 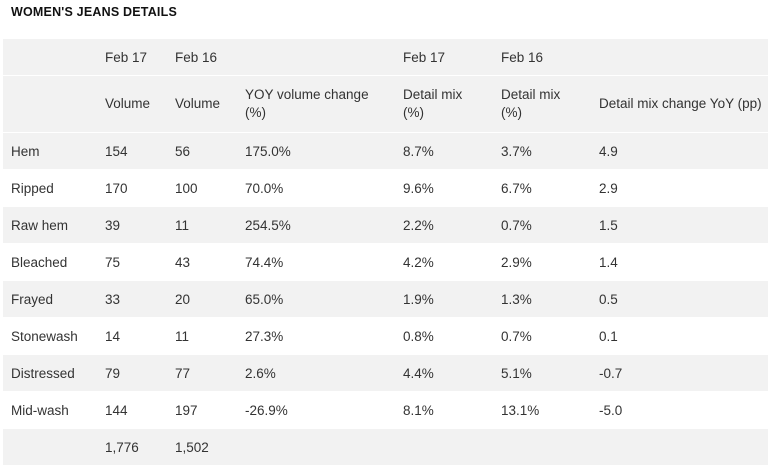 What do you see at coordinates (50, 225) in the screenshot?
I see `row-label: Raw hem` at bounding box center [50, 225].